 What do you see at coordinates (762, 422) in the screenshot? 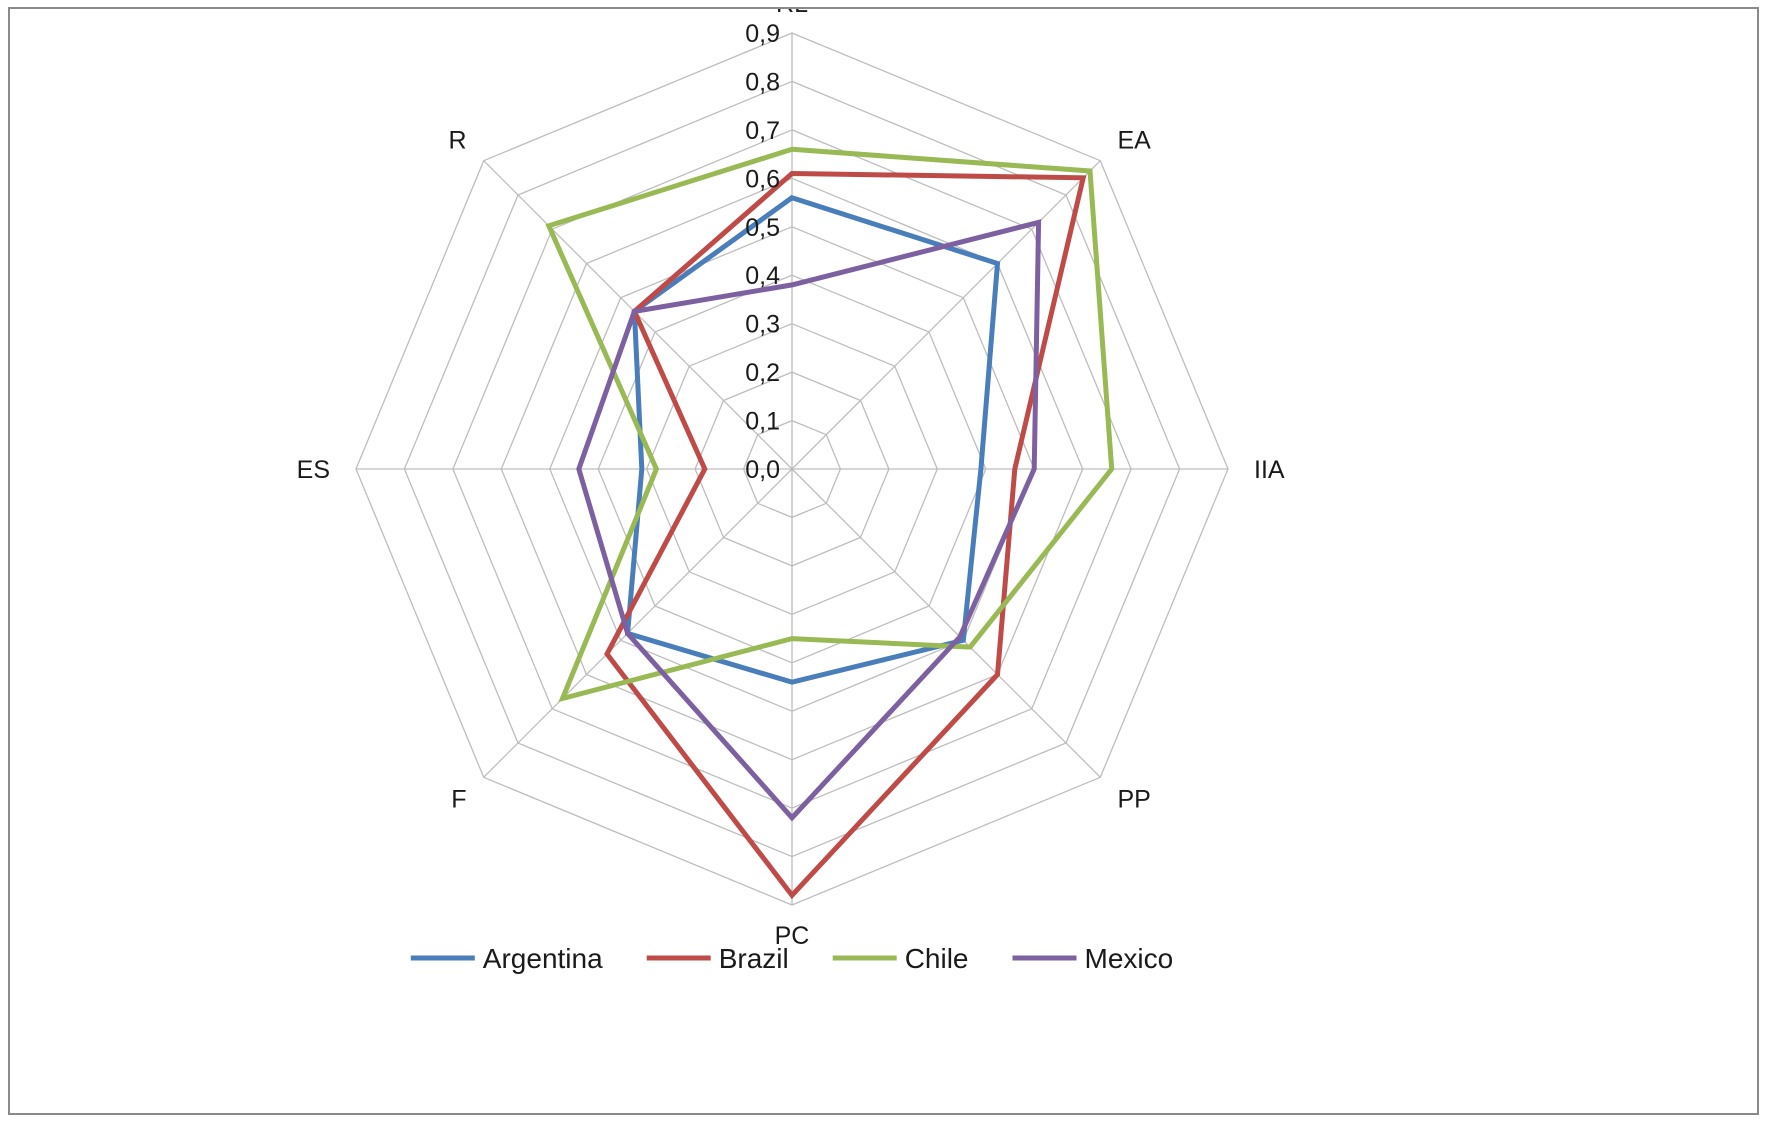
I see `tick-label: 0,1` at bounding box center [762, 422].